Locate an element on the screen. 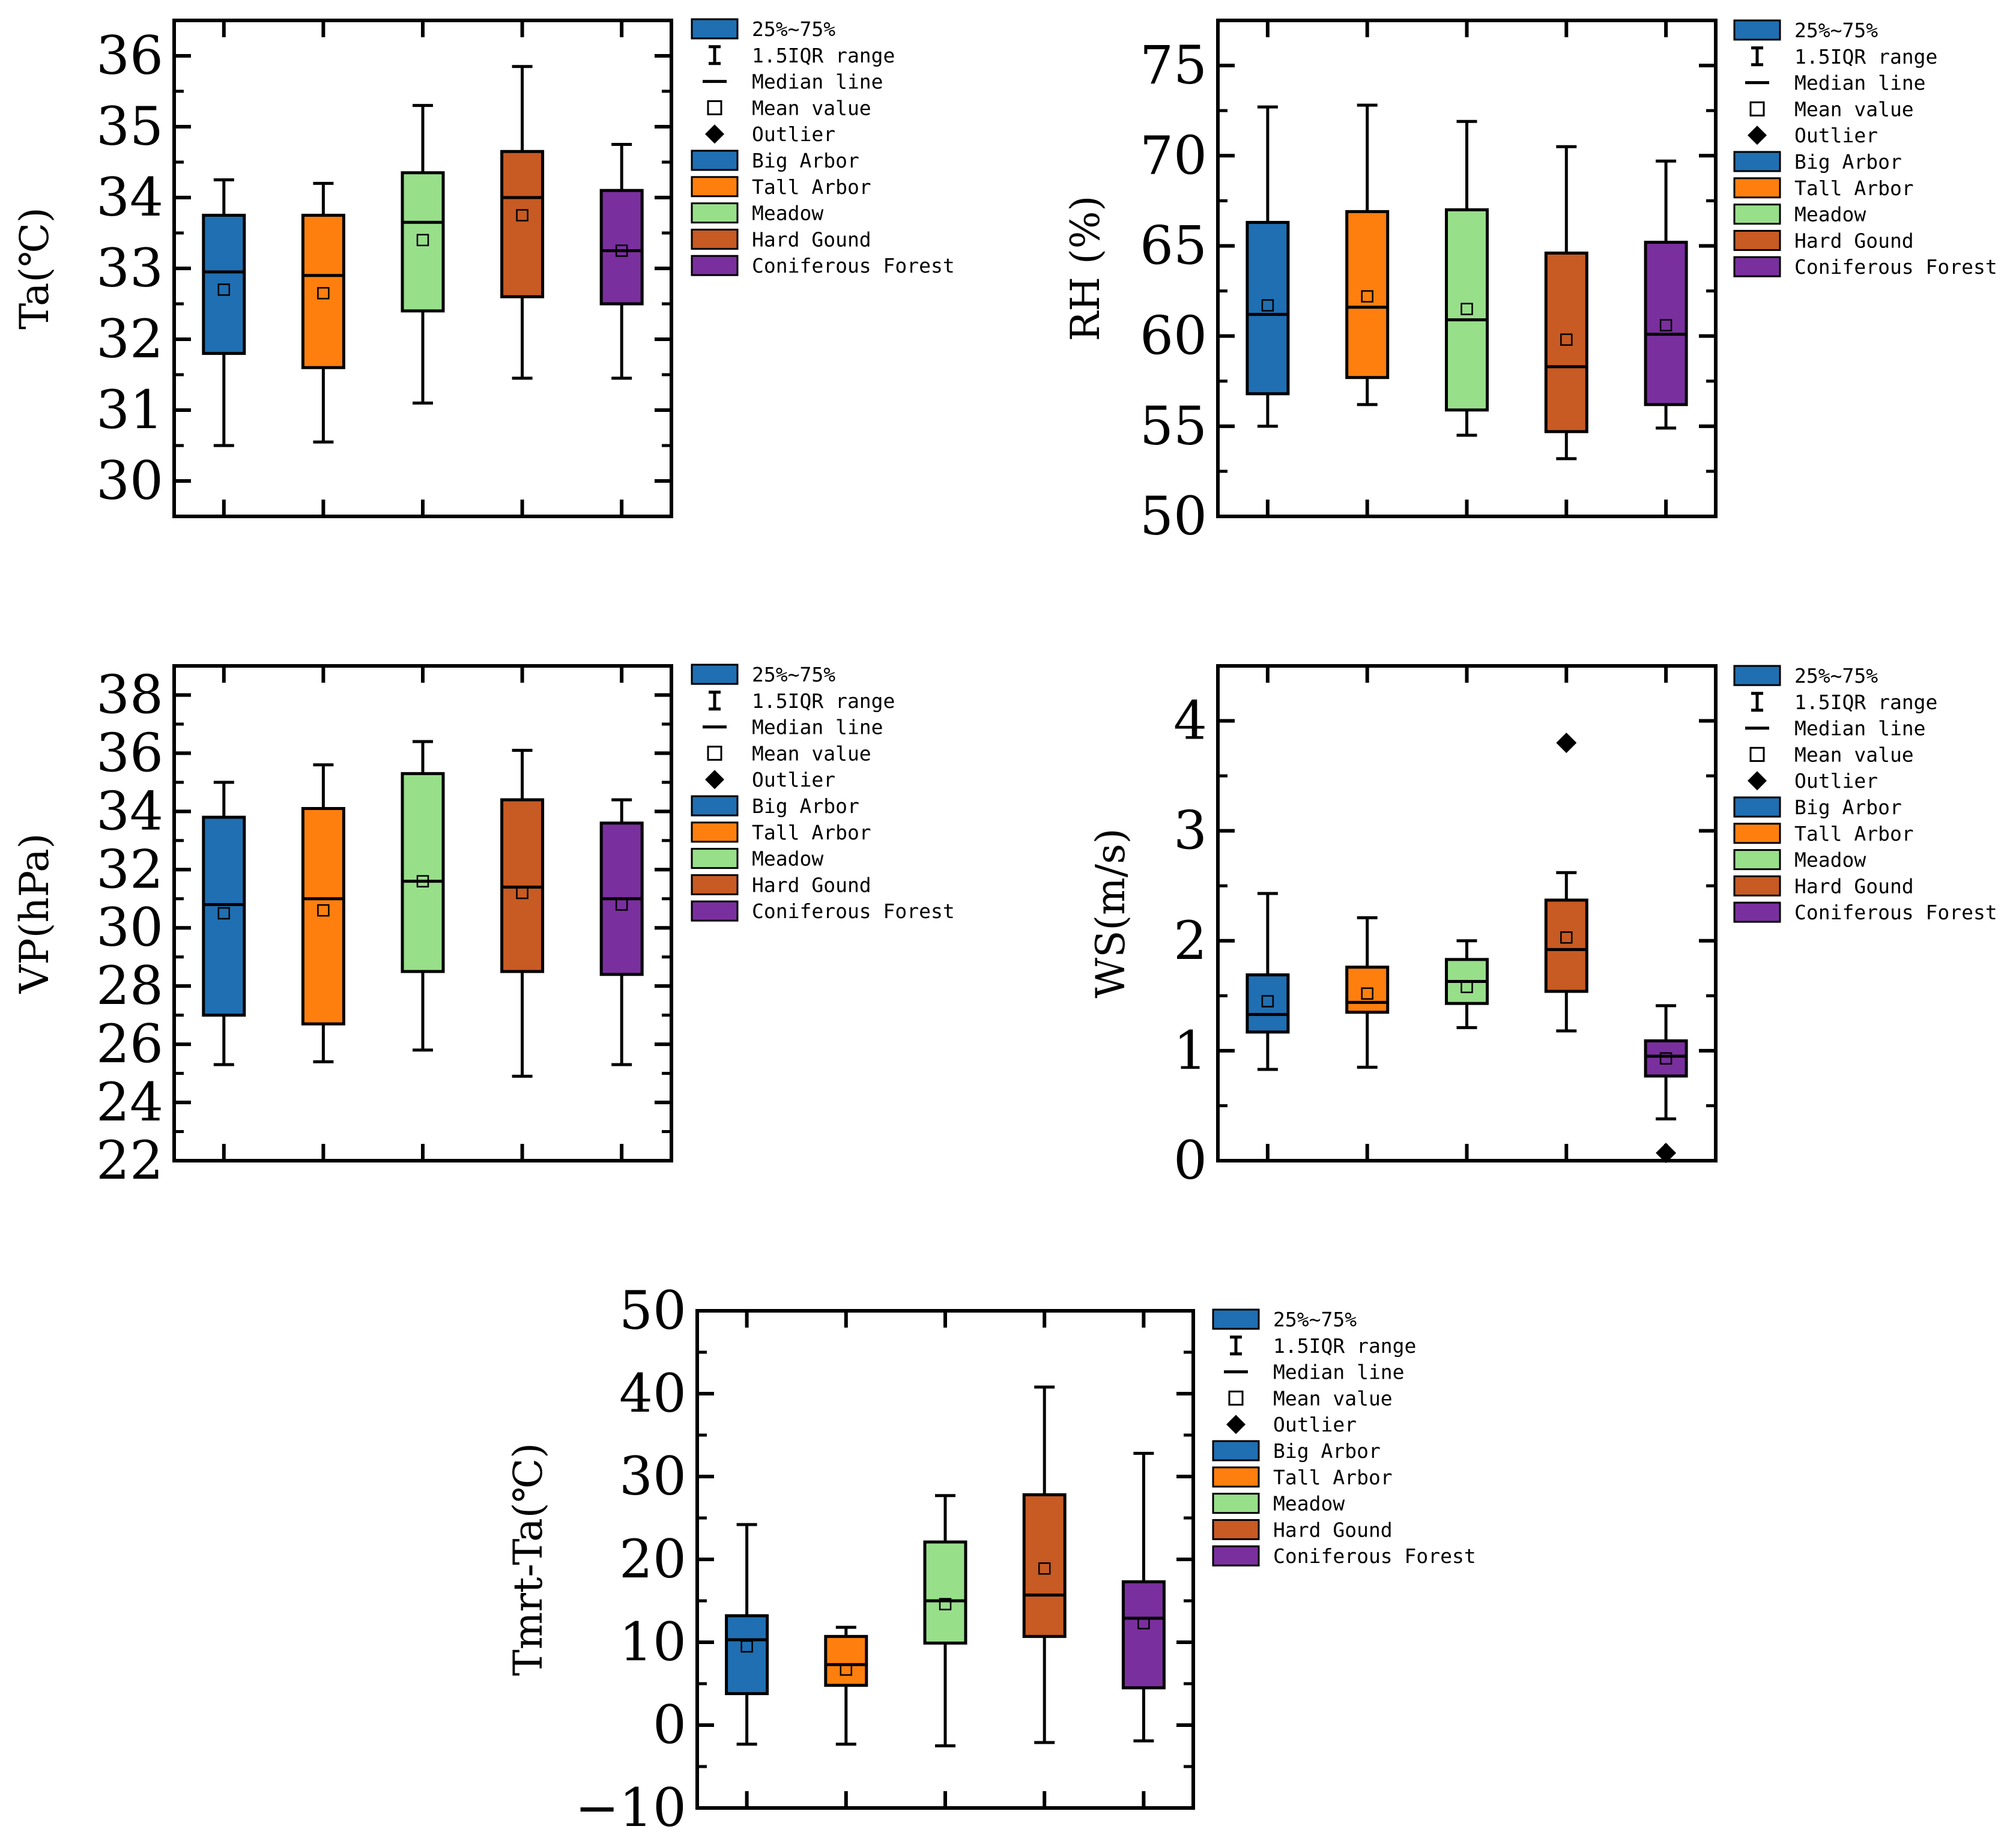  y-tick-label: 26 is located at coordinates (129, 1044).